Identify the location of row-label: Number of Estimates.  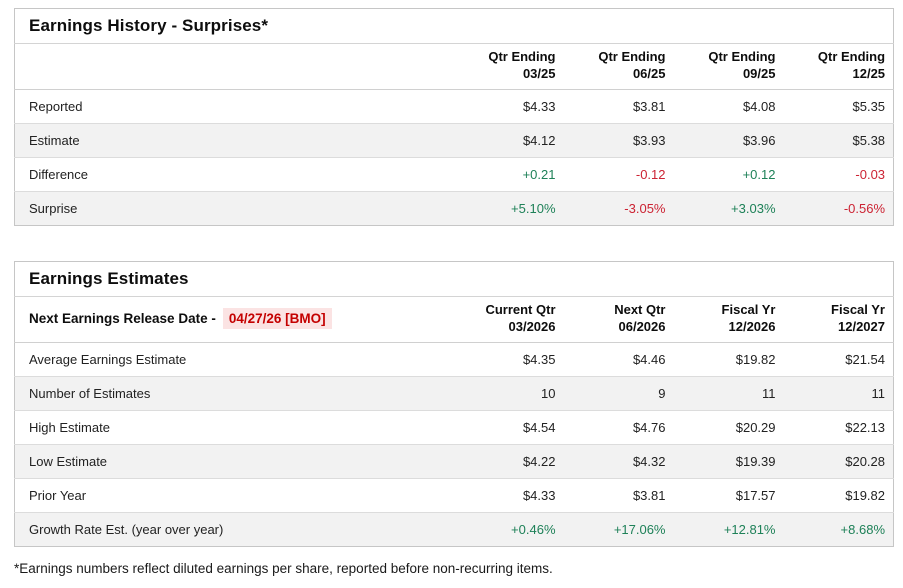
(90, 393).